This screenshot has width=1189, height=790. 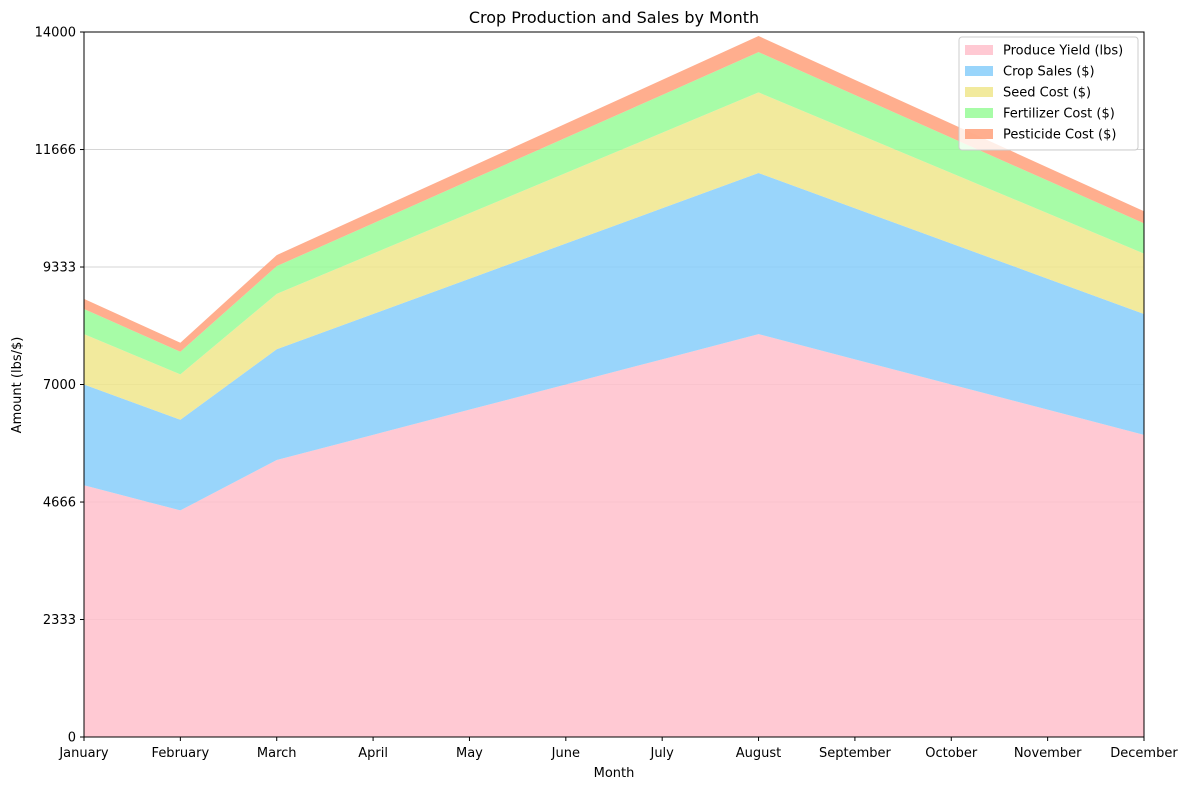 I want to click on x-axis-label: Month, so click(x=614, y=773).